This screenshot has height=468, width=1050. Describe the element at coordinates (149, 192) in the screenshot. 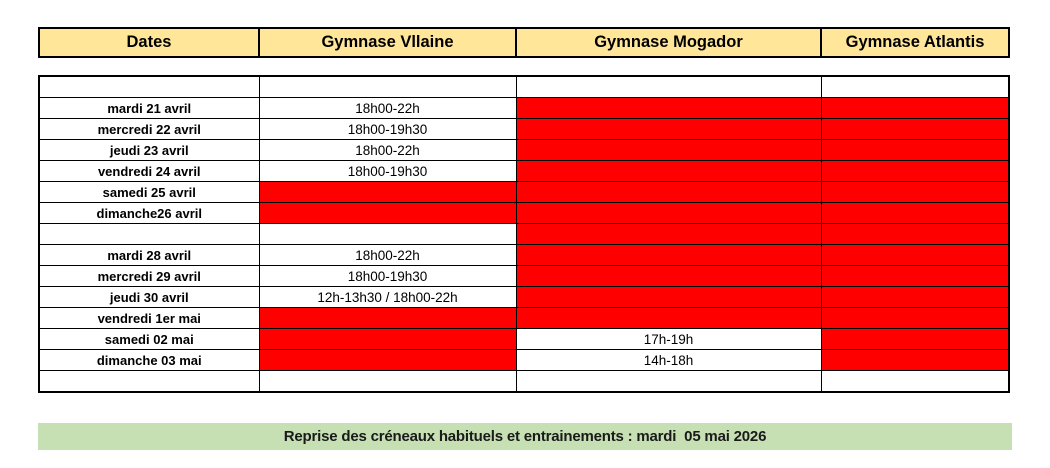

I see `date-cell: samedi 25 avril` at that location.